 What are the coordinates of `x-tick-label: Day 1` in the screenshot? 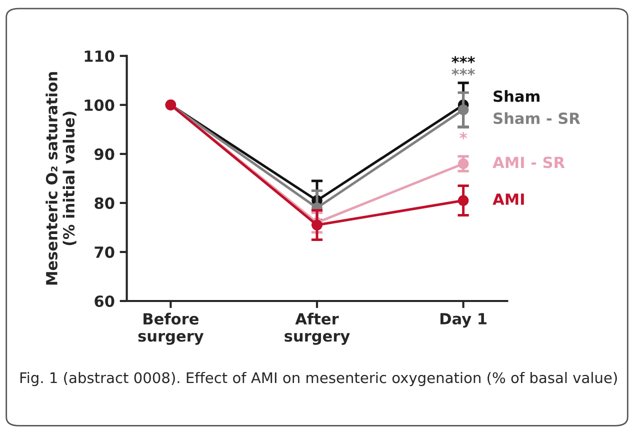 It's located at (463, 320).